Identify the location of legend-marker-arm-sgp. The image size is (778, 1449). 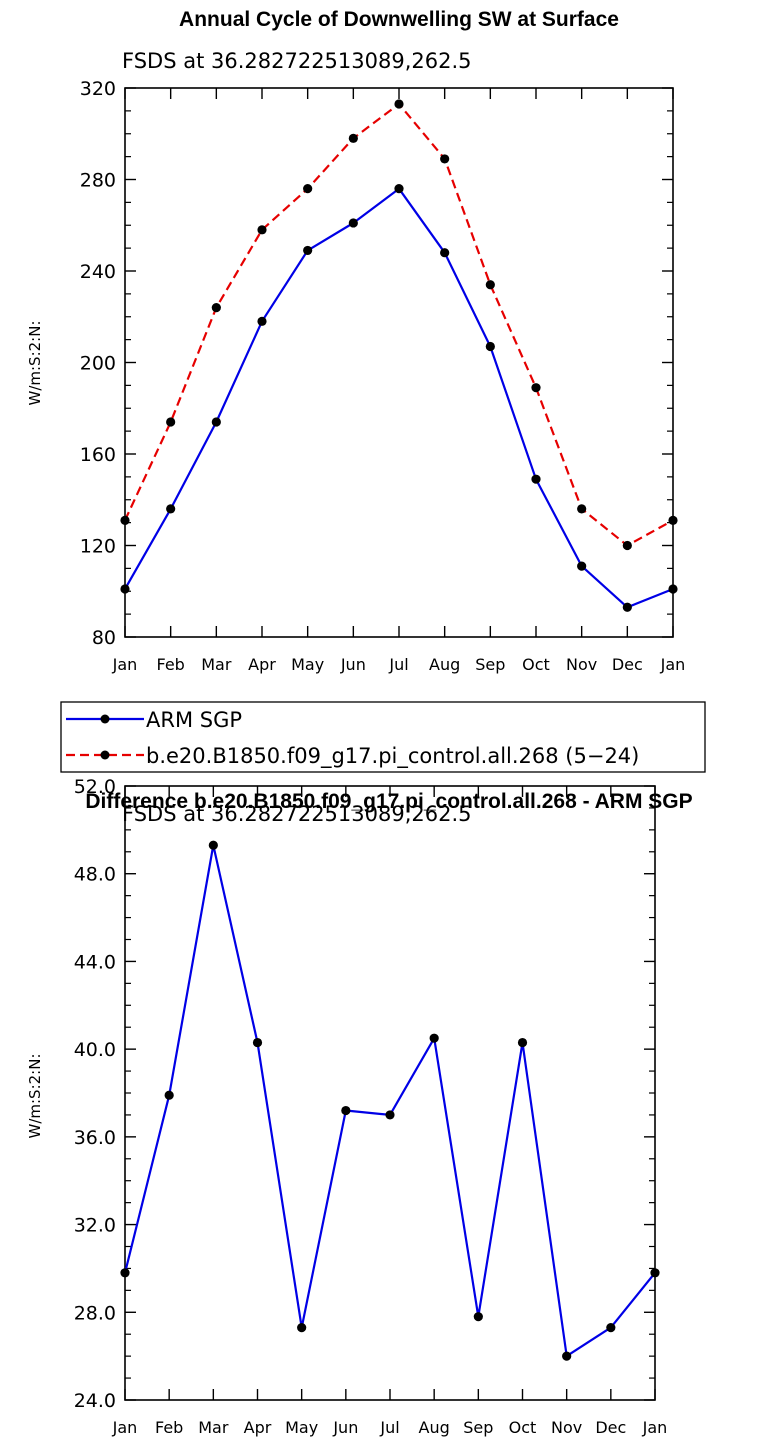
(105, 719).